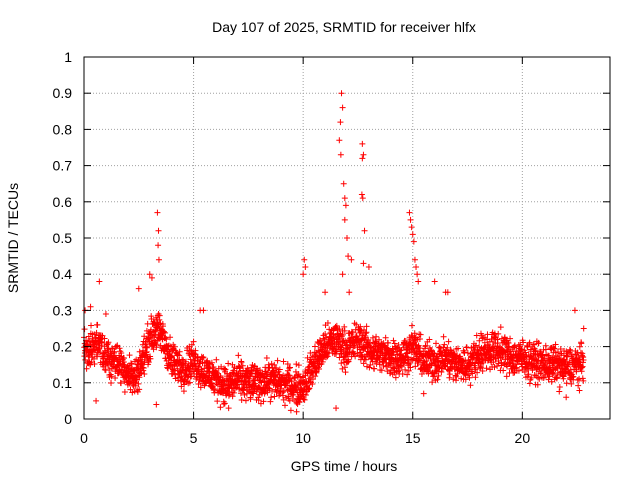 This screenshot has height=480, width=640. I want to click on y-tick-label: 0.7, so click(63, 166).